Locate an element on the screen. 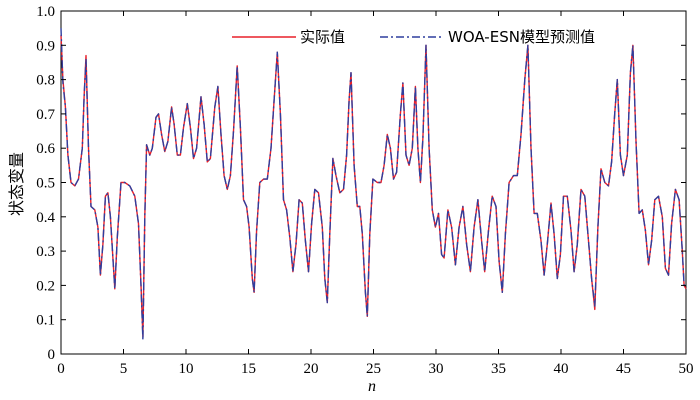  y-tick-label: 0.6 is located at coordinates (45, 149).